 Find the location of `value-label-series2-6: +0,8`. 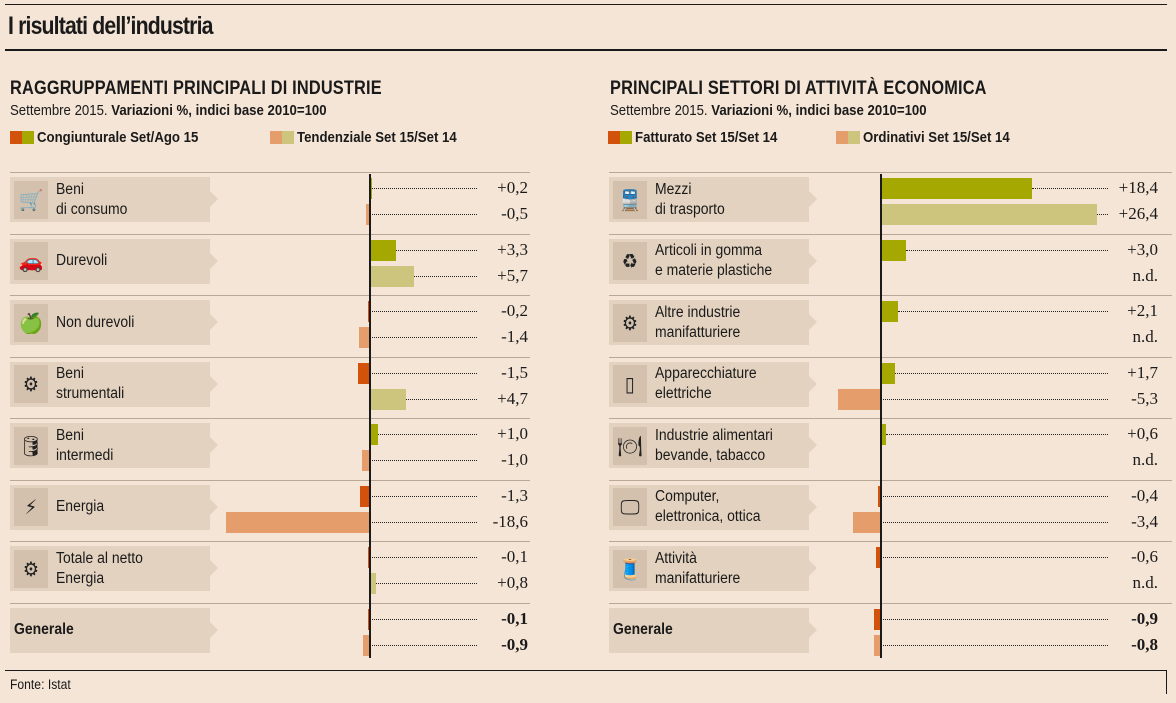

value-label-series2-6: +0,8 is located at coordinates (512, 582).